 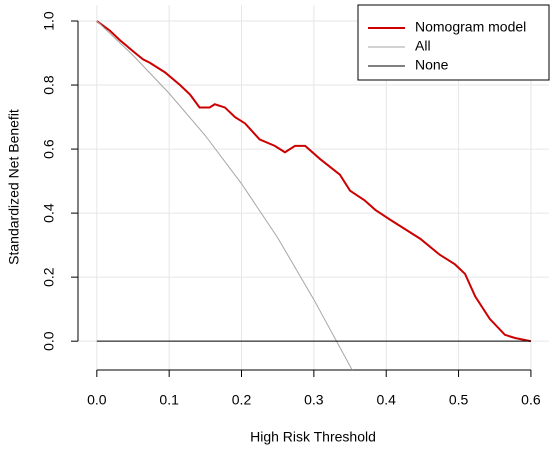 What do you see at coordinates (97, 400) in the screenshot?
I see `x-tick-label: 0.0` at bounding box center [97, 400].